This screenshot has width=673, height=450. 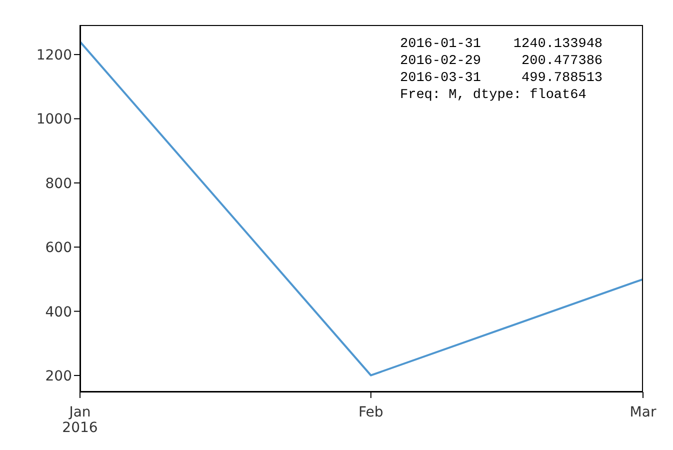 I want to click on y-tick-label: 1200, so click(x=54, y=56).